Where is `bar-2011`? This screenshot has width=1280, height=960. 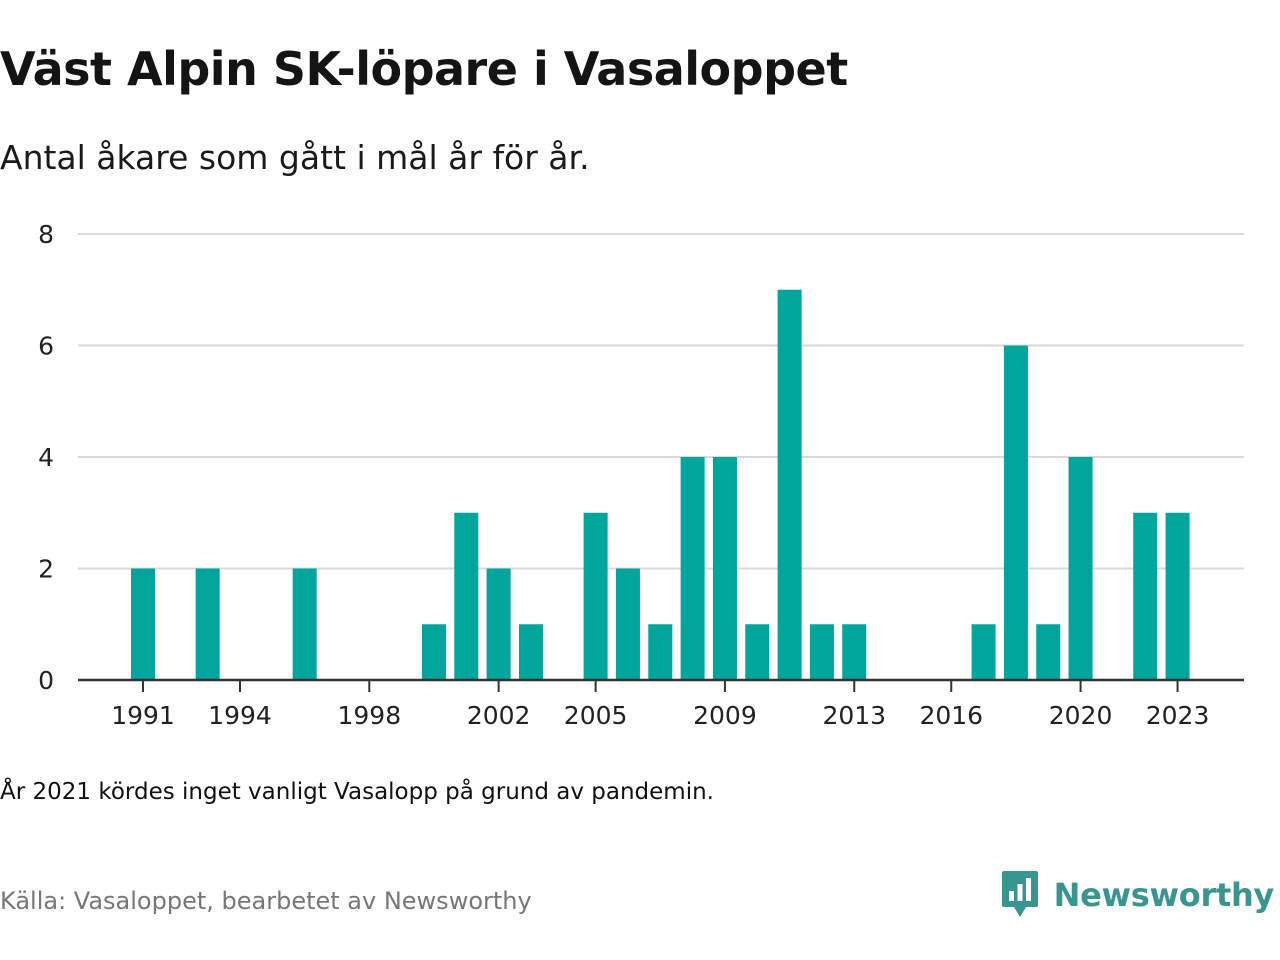 bar-2011 is located at coordinates (789, 484).